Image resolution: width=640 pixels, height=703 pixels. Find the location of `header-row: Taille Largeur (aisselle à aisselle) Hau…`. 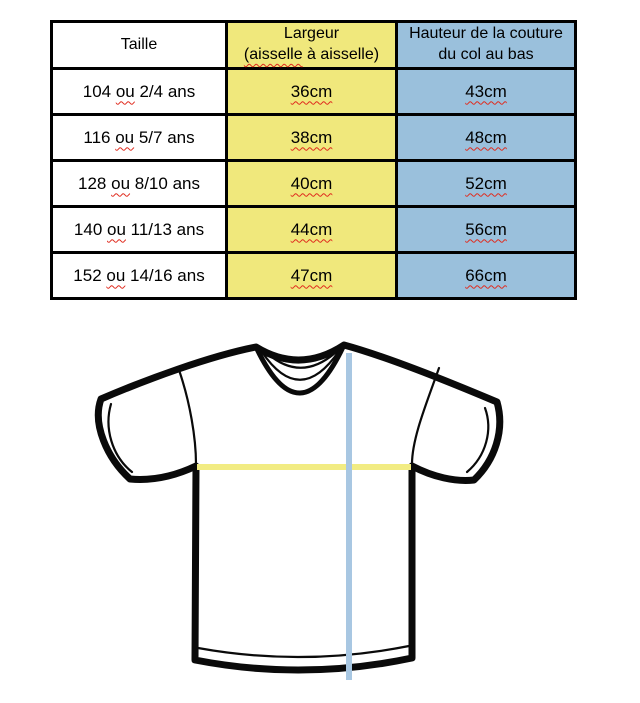

header-row: Taille Largeur (aisselle à aisselle) Hau… is located at coordinates (313, 45).